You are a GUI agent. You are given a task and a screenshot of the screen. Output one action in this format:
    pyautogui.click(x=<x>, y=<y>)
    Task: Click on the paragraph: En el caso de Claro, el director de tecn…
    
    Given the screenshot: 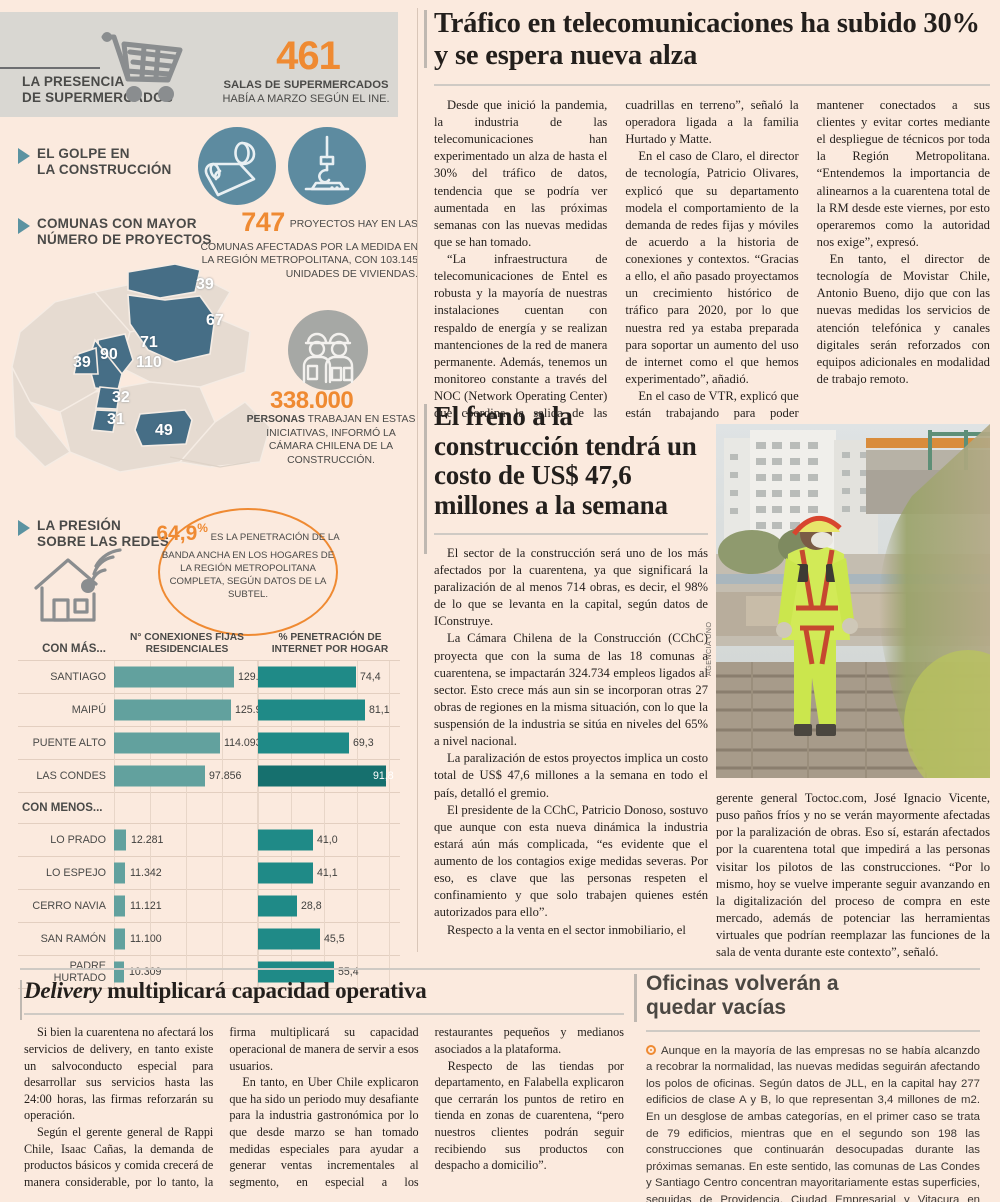 What is the action you would take?
    pyautogui.click(x=712, y=267)
    